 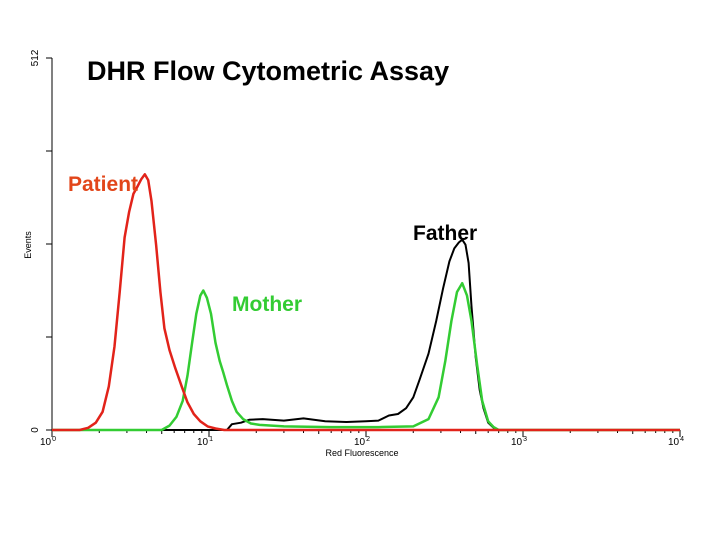 I want to click on series-label-patient: Patient, so click(x=103, y=184).